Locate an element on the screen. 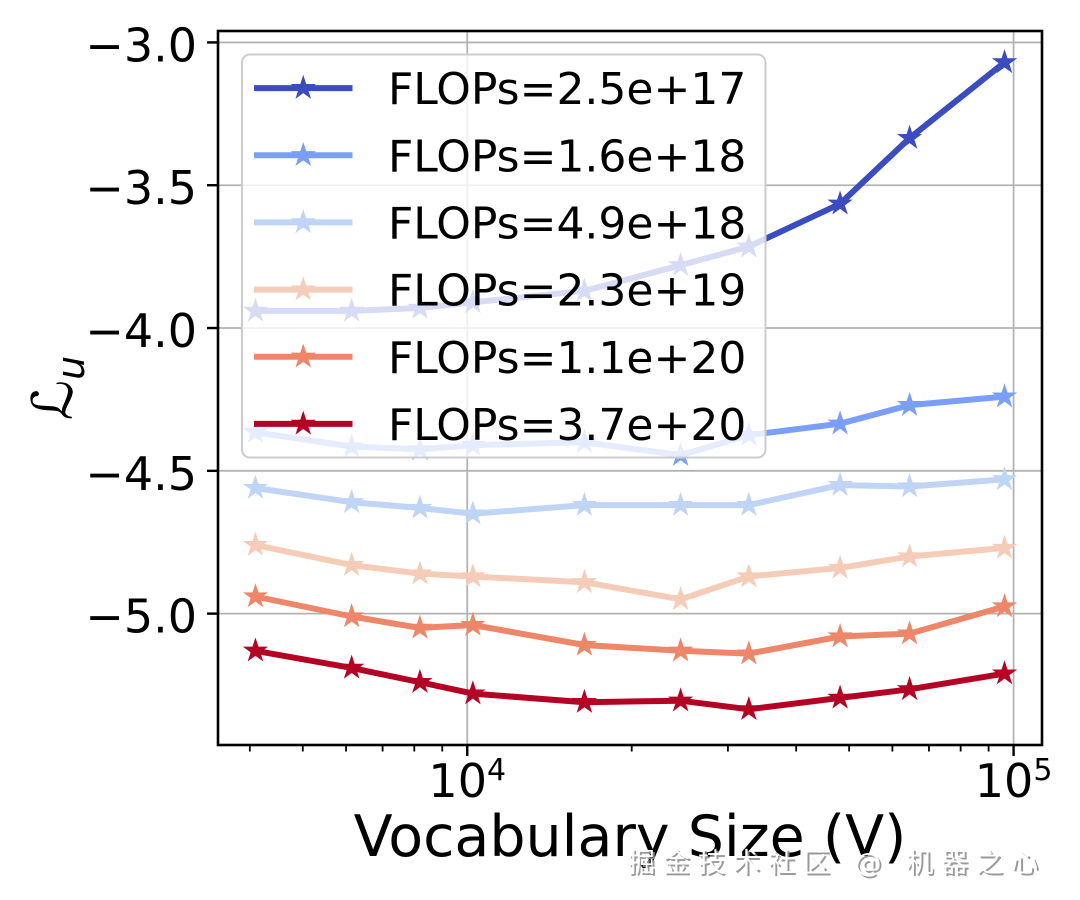 The width and height of the screenshot is (1080, 900). y-tick-label: −3.5 is located at coordinates (141, 188).